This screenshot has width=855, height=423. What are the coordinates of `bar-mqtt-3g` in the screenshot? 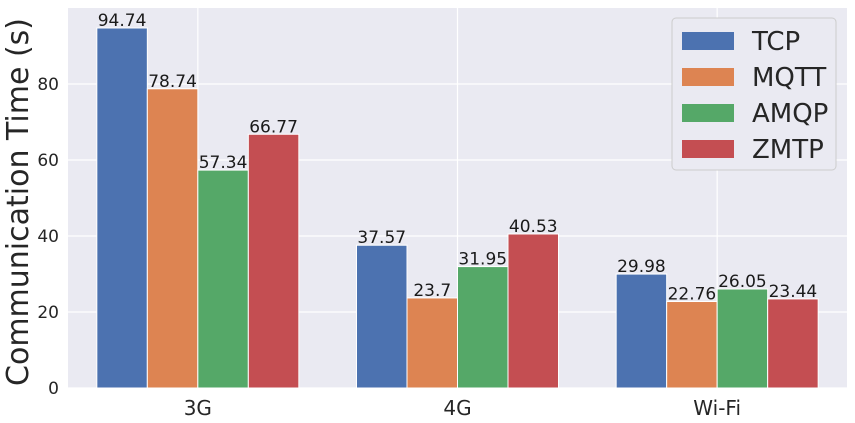 It's located at (172, 238).